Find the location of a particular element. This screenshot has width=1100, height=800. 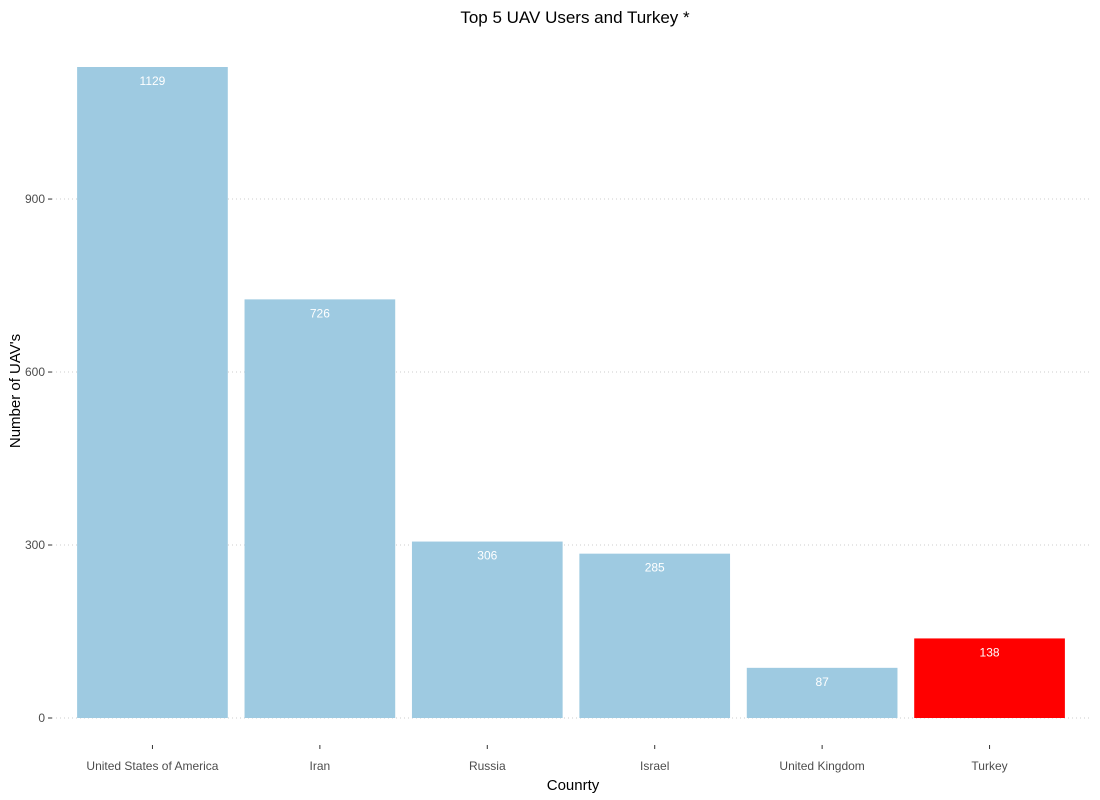

x-tick-label: United States of America is located at coordinates (152, 766).